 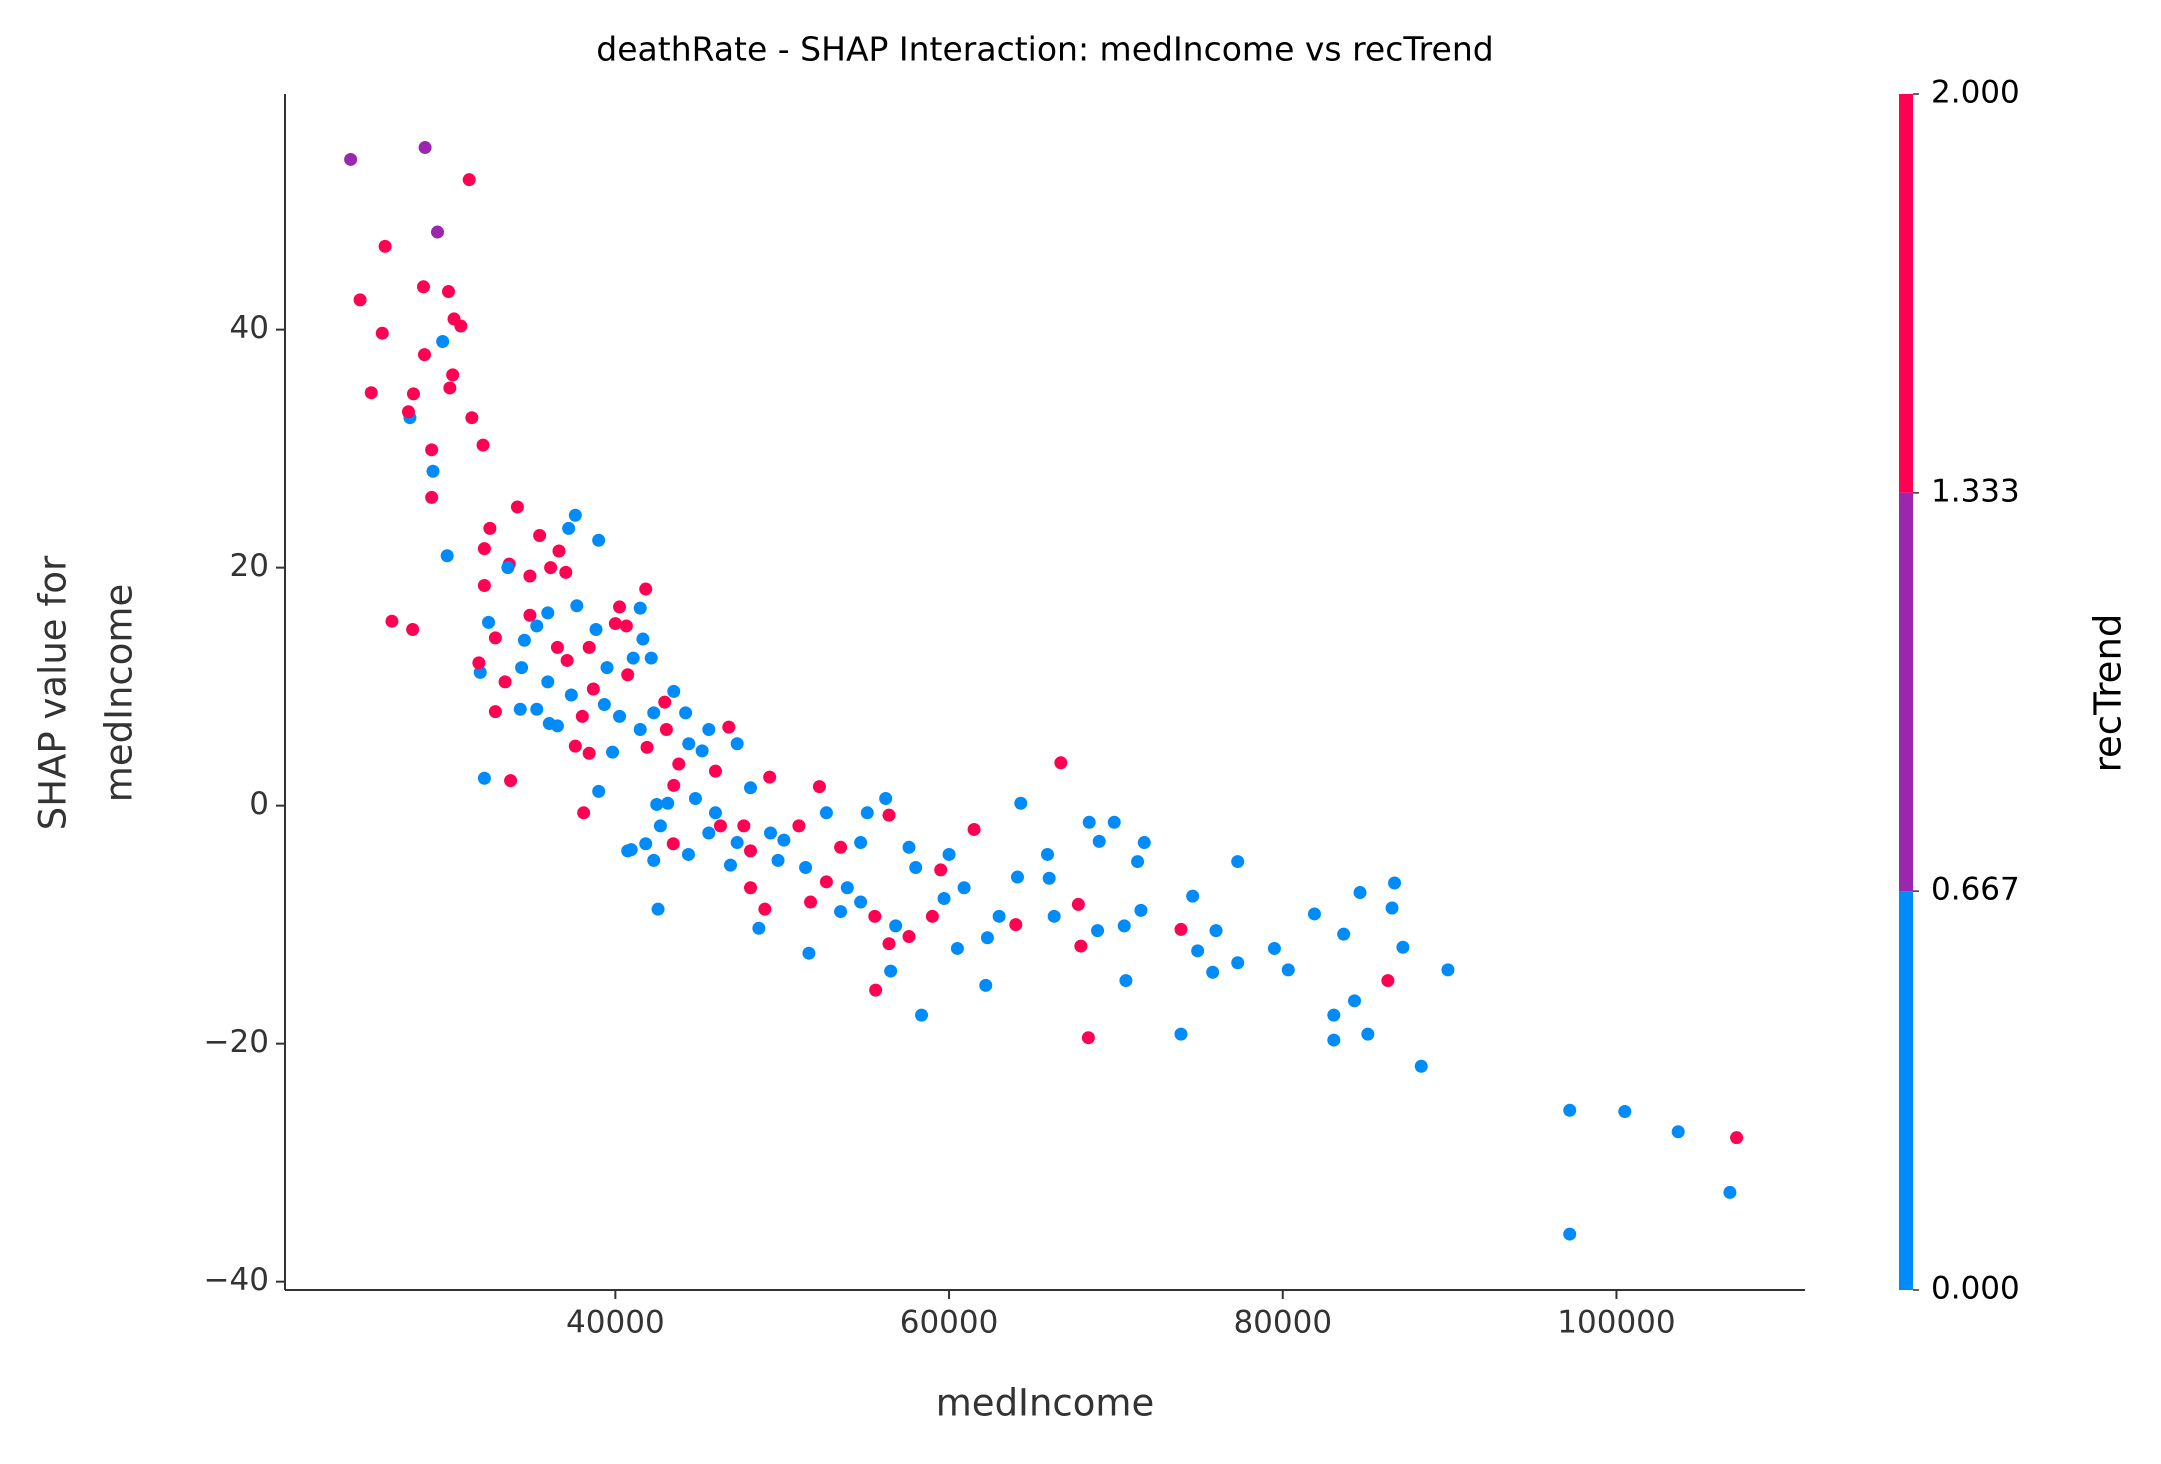 What do you see at coordinates (249, 566) in the screenshot?
I see `y-tick-label: 20` at bounding box center [249, 566].